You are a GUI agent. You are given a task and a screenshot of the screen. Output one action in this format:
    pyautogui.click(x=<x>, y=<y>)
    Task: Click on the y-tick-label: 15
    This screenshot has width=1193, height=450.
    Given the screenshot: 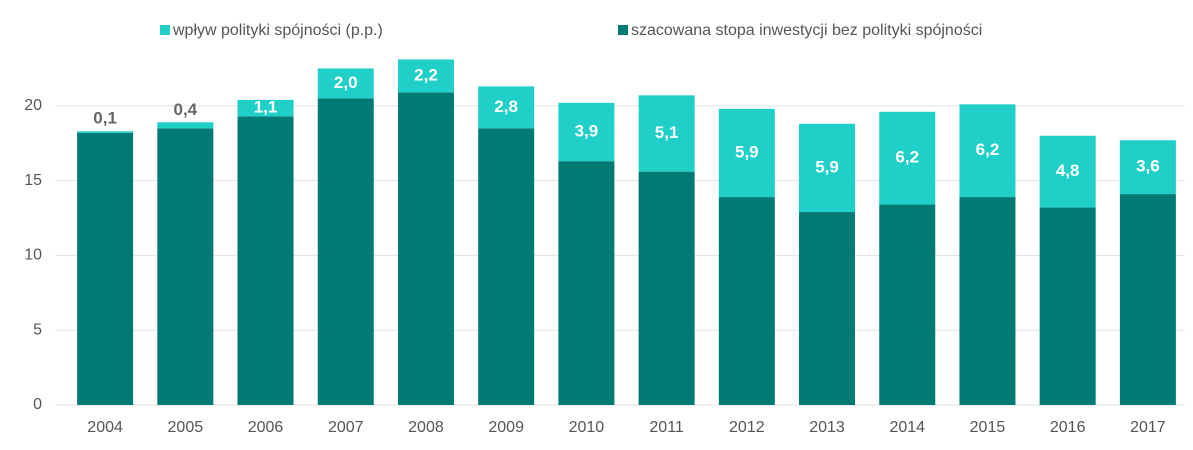 What is the action you would take?
    pyautogui.click(x=33, y=180)
    